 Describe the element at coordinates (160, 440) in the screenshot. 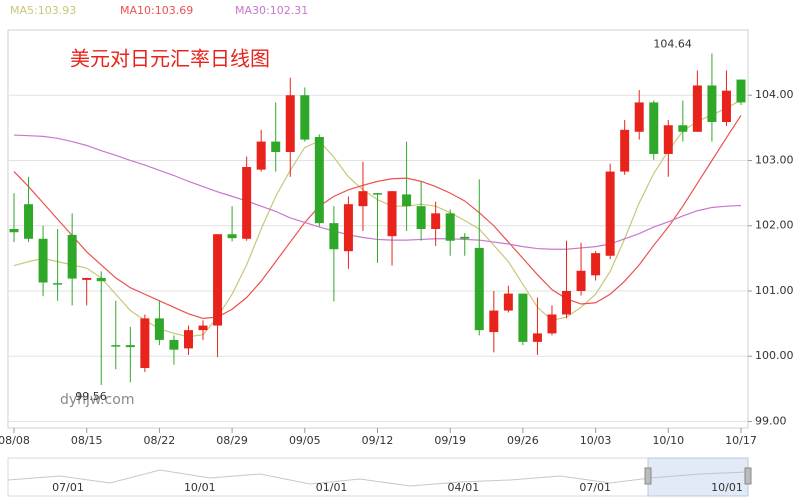

I see `x-tick-label: 08/22` at that location.